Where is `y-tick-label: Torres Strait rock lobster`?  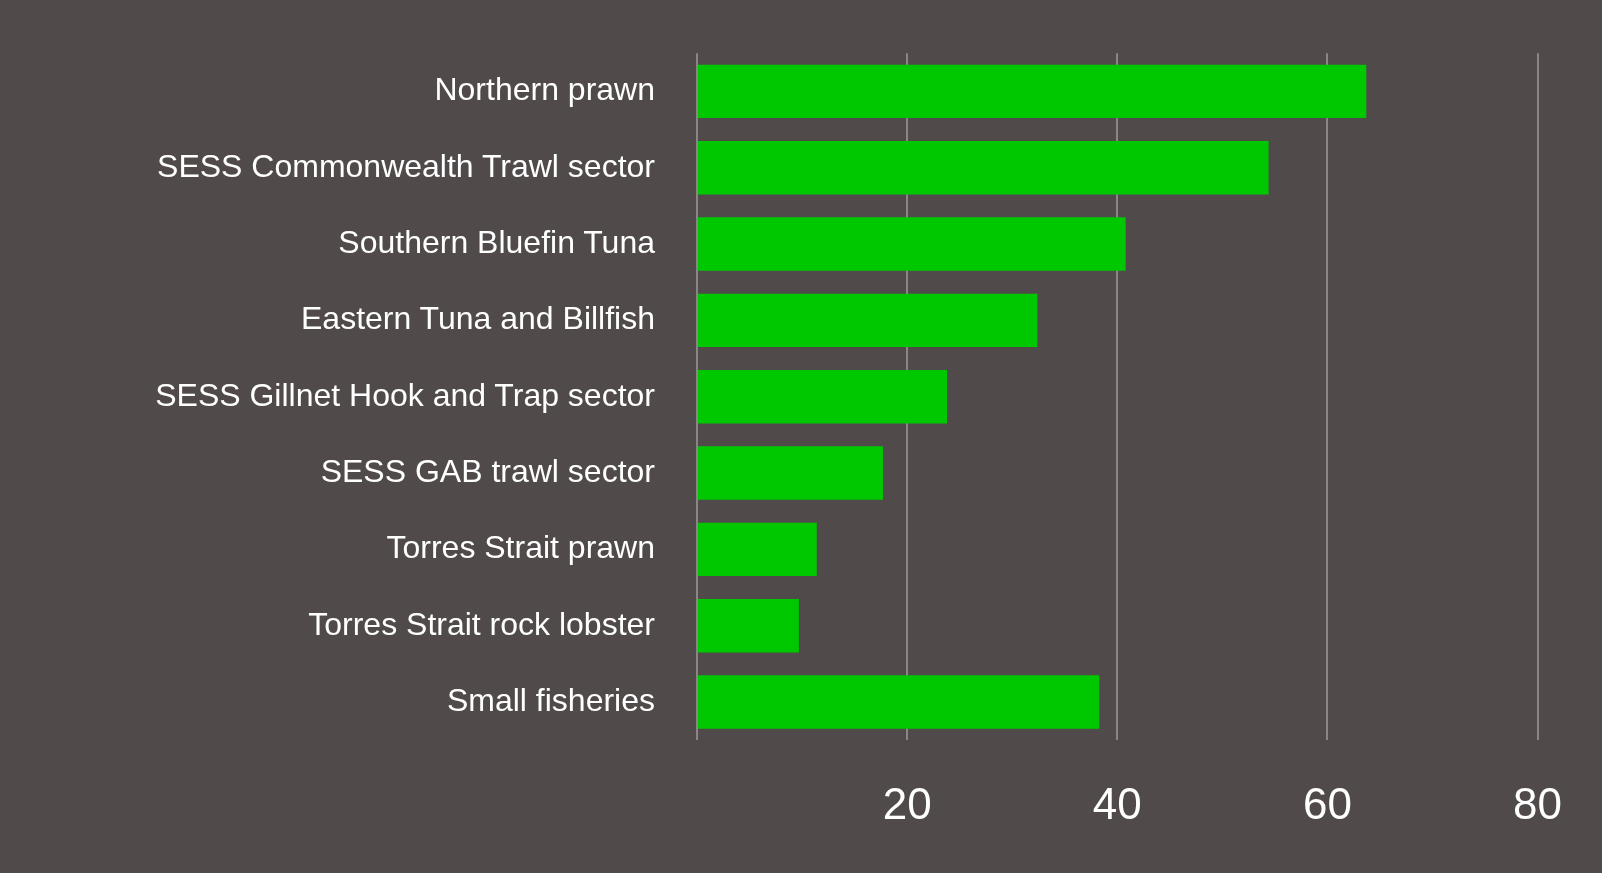
y-tick-label: Torres Strait rock lobster is located at coordinates (482, 623).